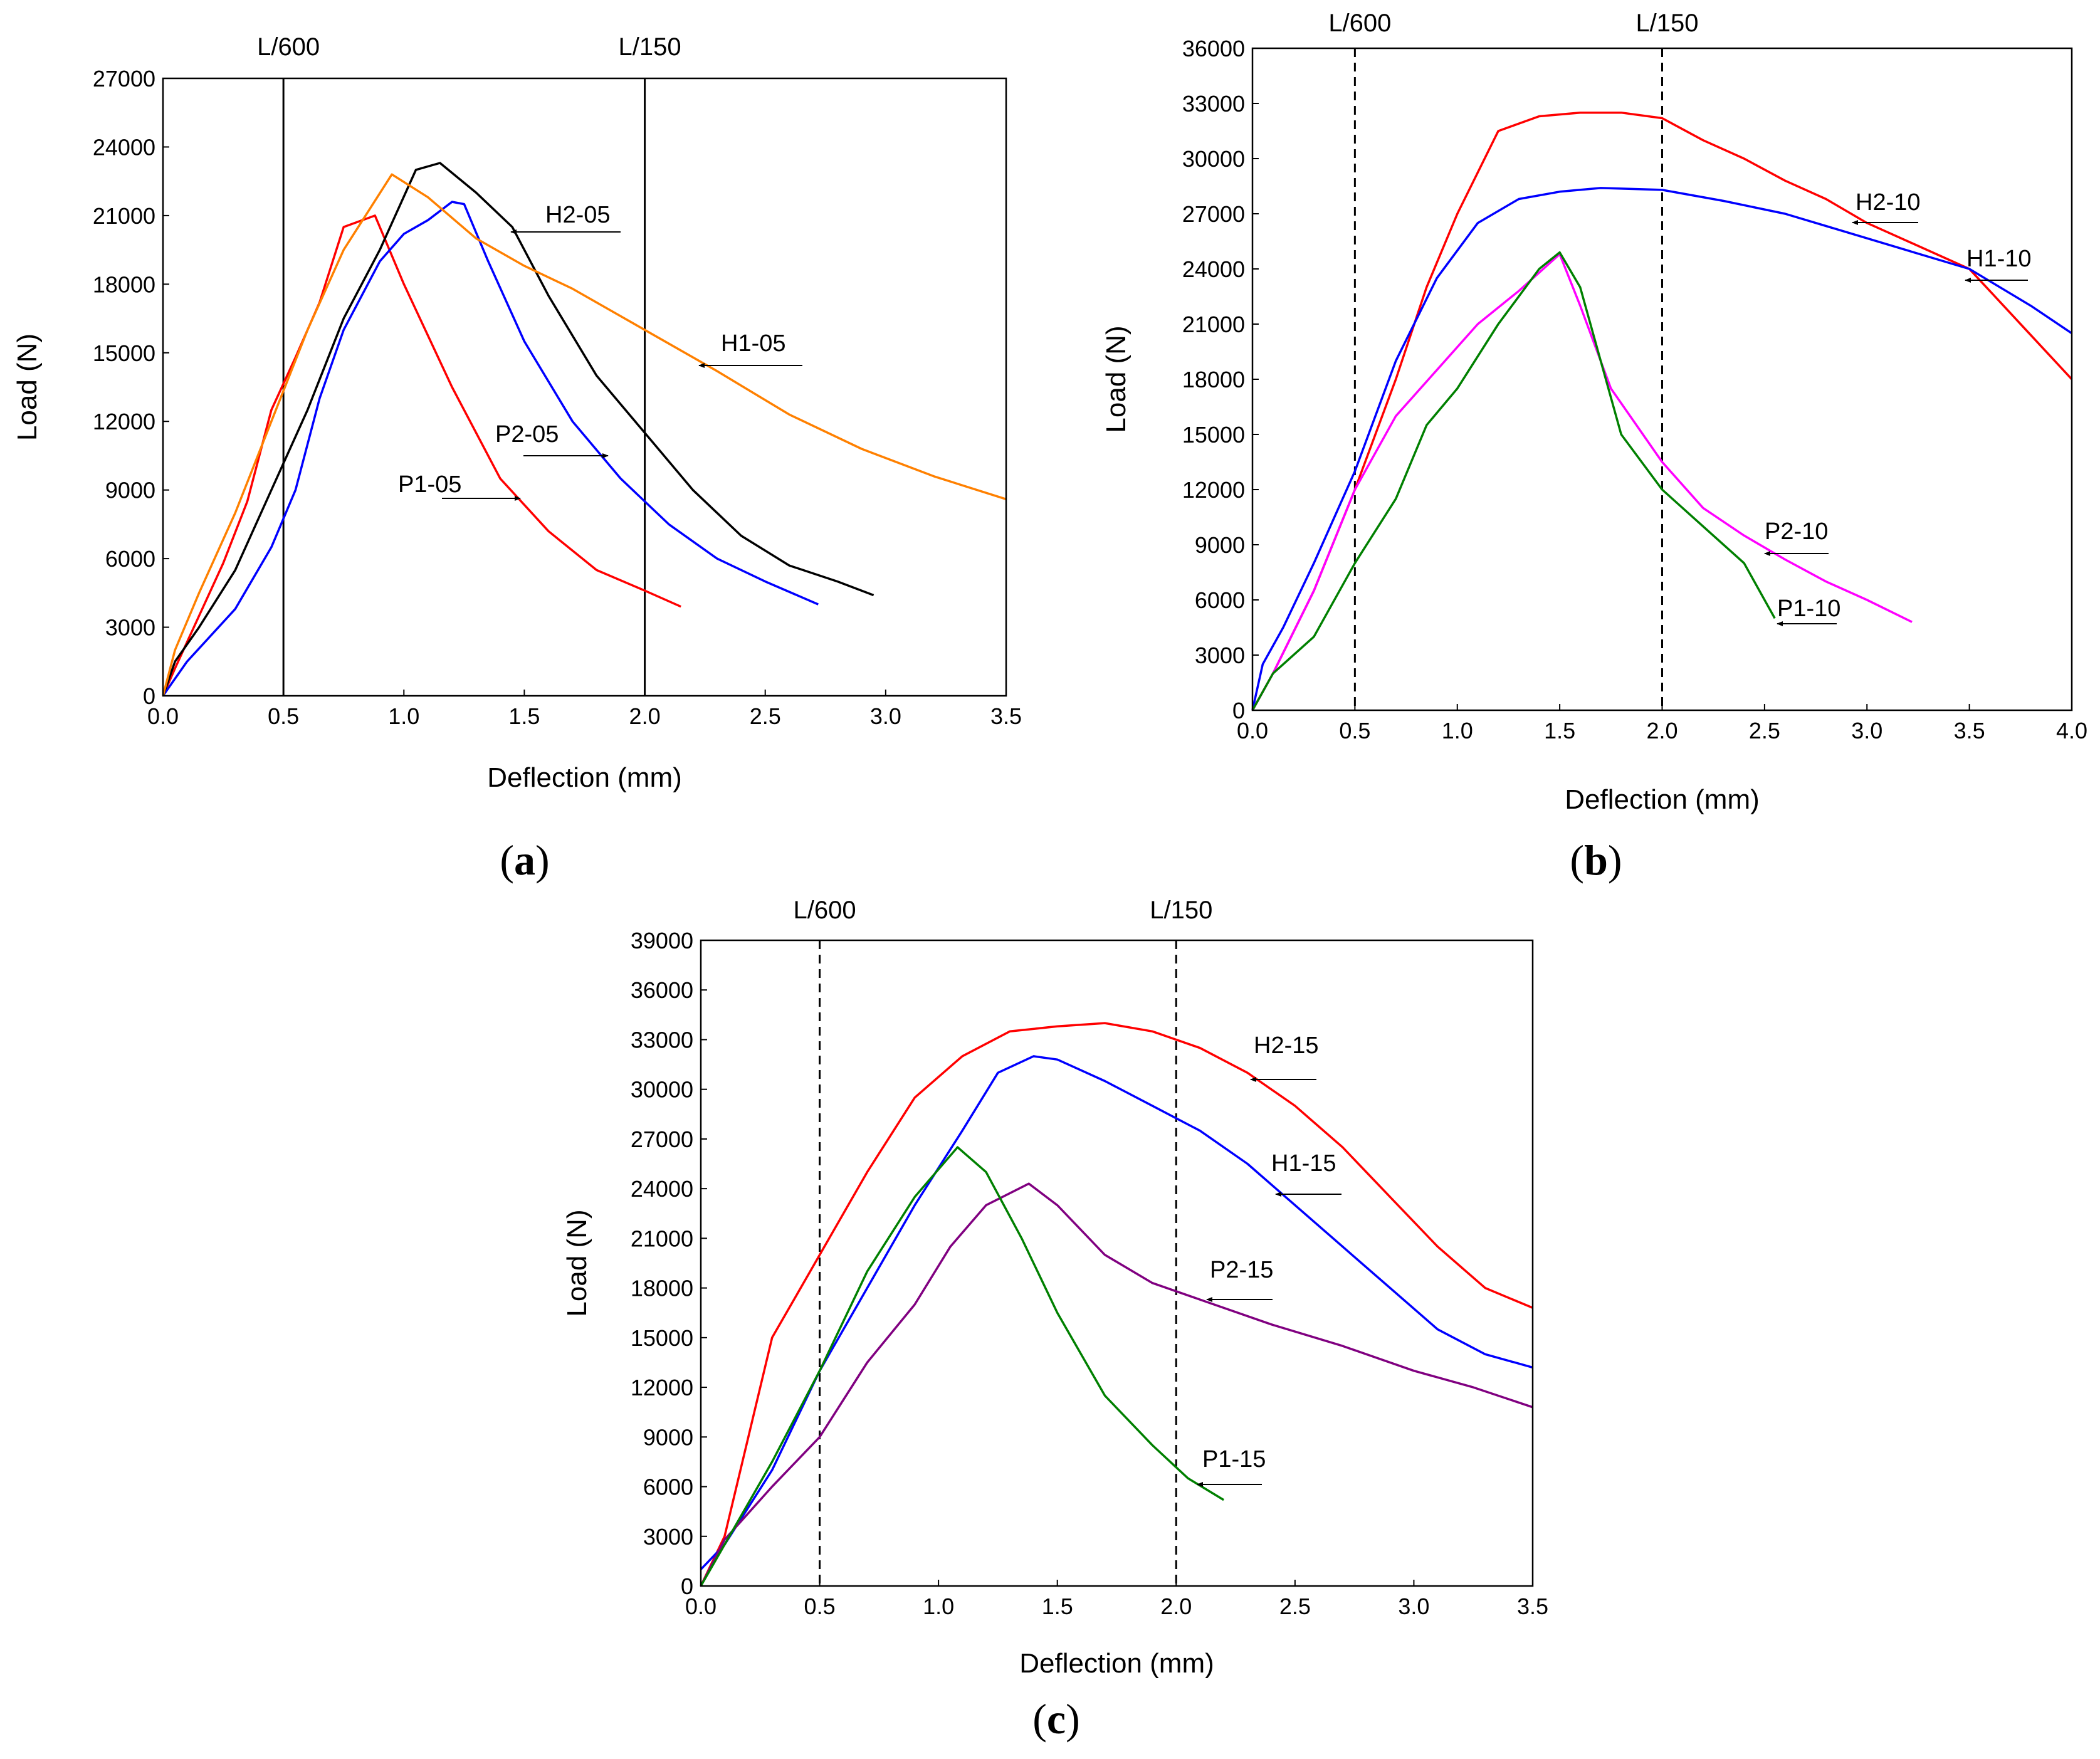 This screenshot has width=2100, height=1759. I want to click on annotation-p1-05: P1-05, so click(430, 484).